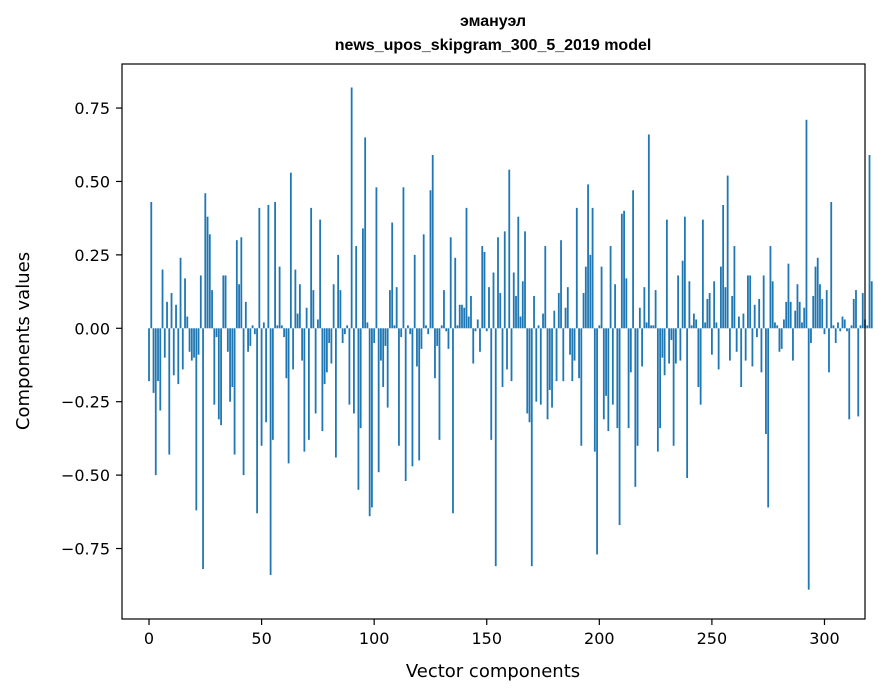 This screenshot has height=696, width=880. What do you see at coordinates (85, 549) in the screenshot?
I see `y-tick-label: −0.75` at bounding box center [85, 549].